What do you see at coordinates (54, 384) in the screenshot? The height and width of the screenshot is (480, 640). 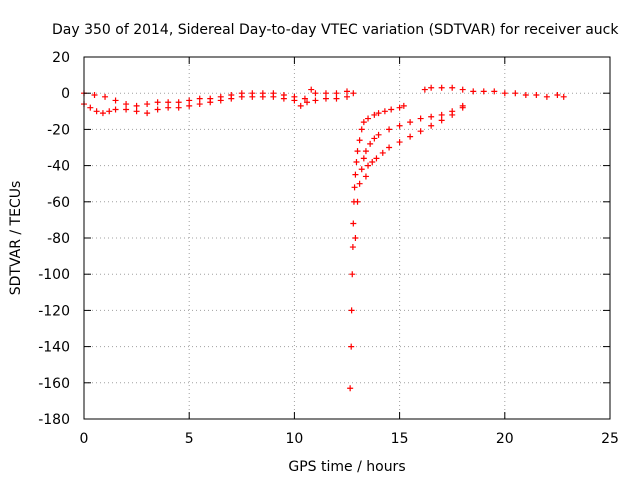 I see `y-tick-label: -160` at bounding box center [54, 384].